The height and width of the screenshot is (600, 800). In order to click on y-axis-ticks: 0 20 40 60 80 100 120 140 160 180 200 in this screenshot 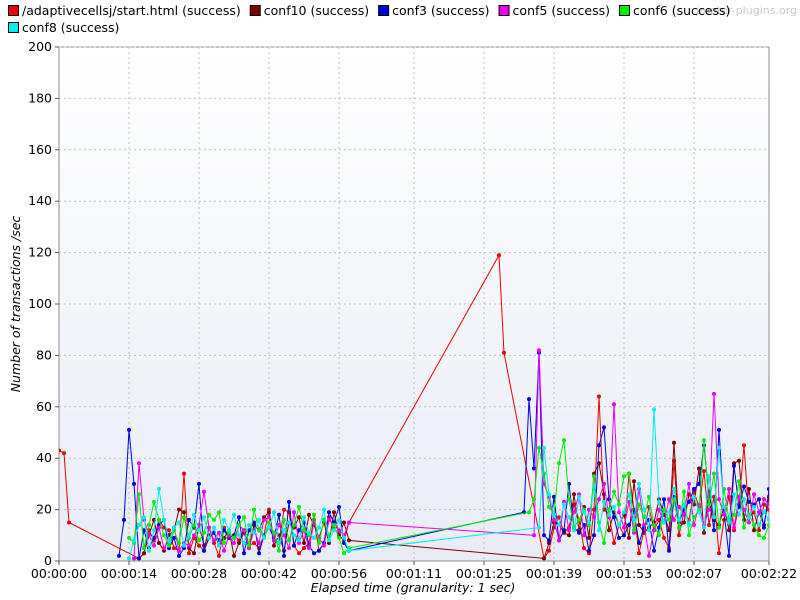, I will do `click(43, 303)`.